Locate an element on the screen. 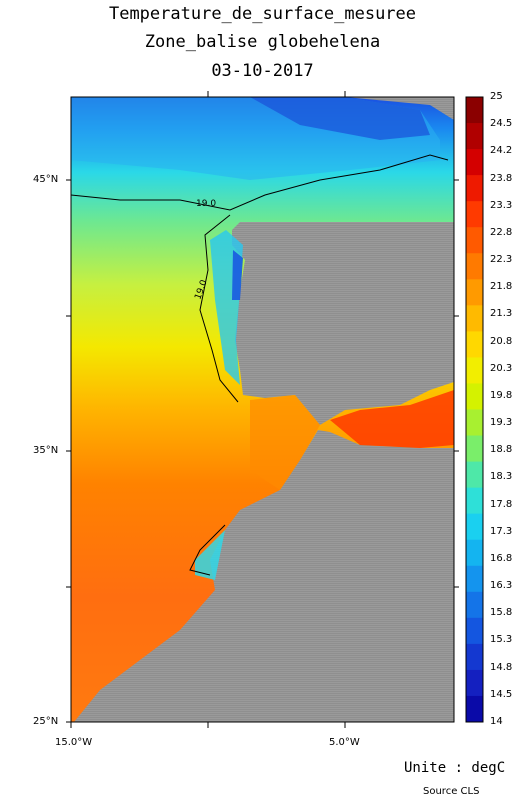 The height and width of the screenshot is (805, 525). morocco-upwelling is located at coordinates (210, 555).